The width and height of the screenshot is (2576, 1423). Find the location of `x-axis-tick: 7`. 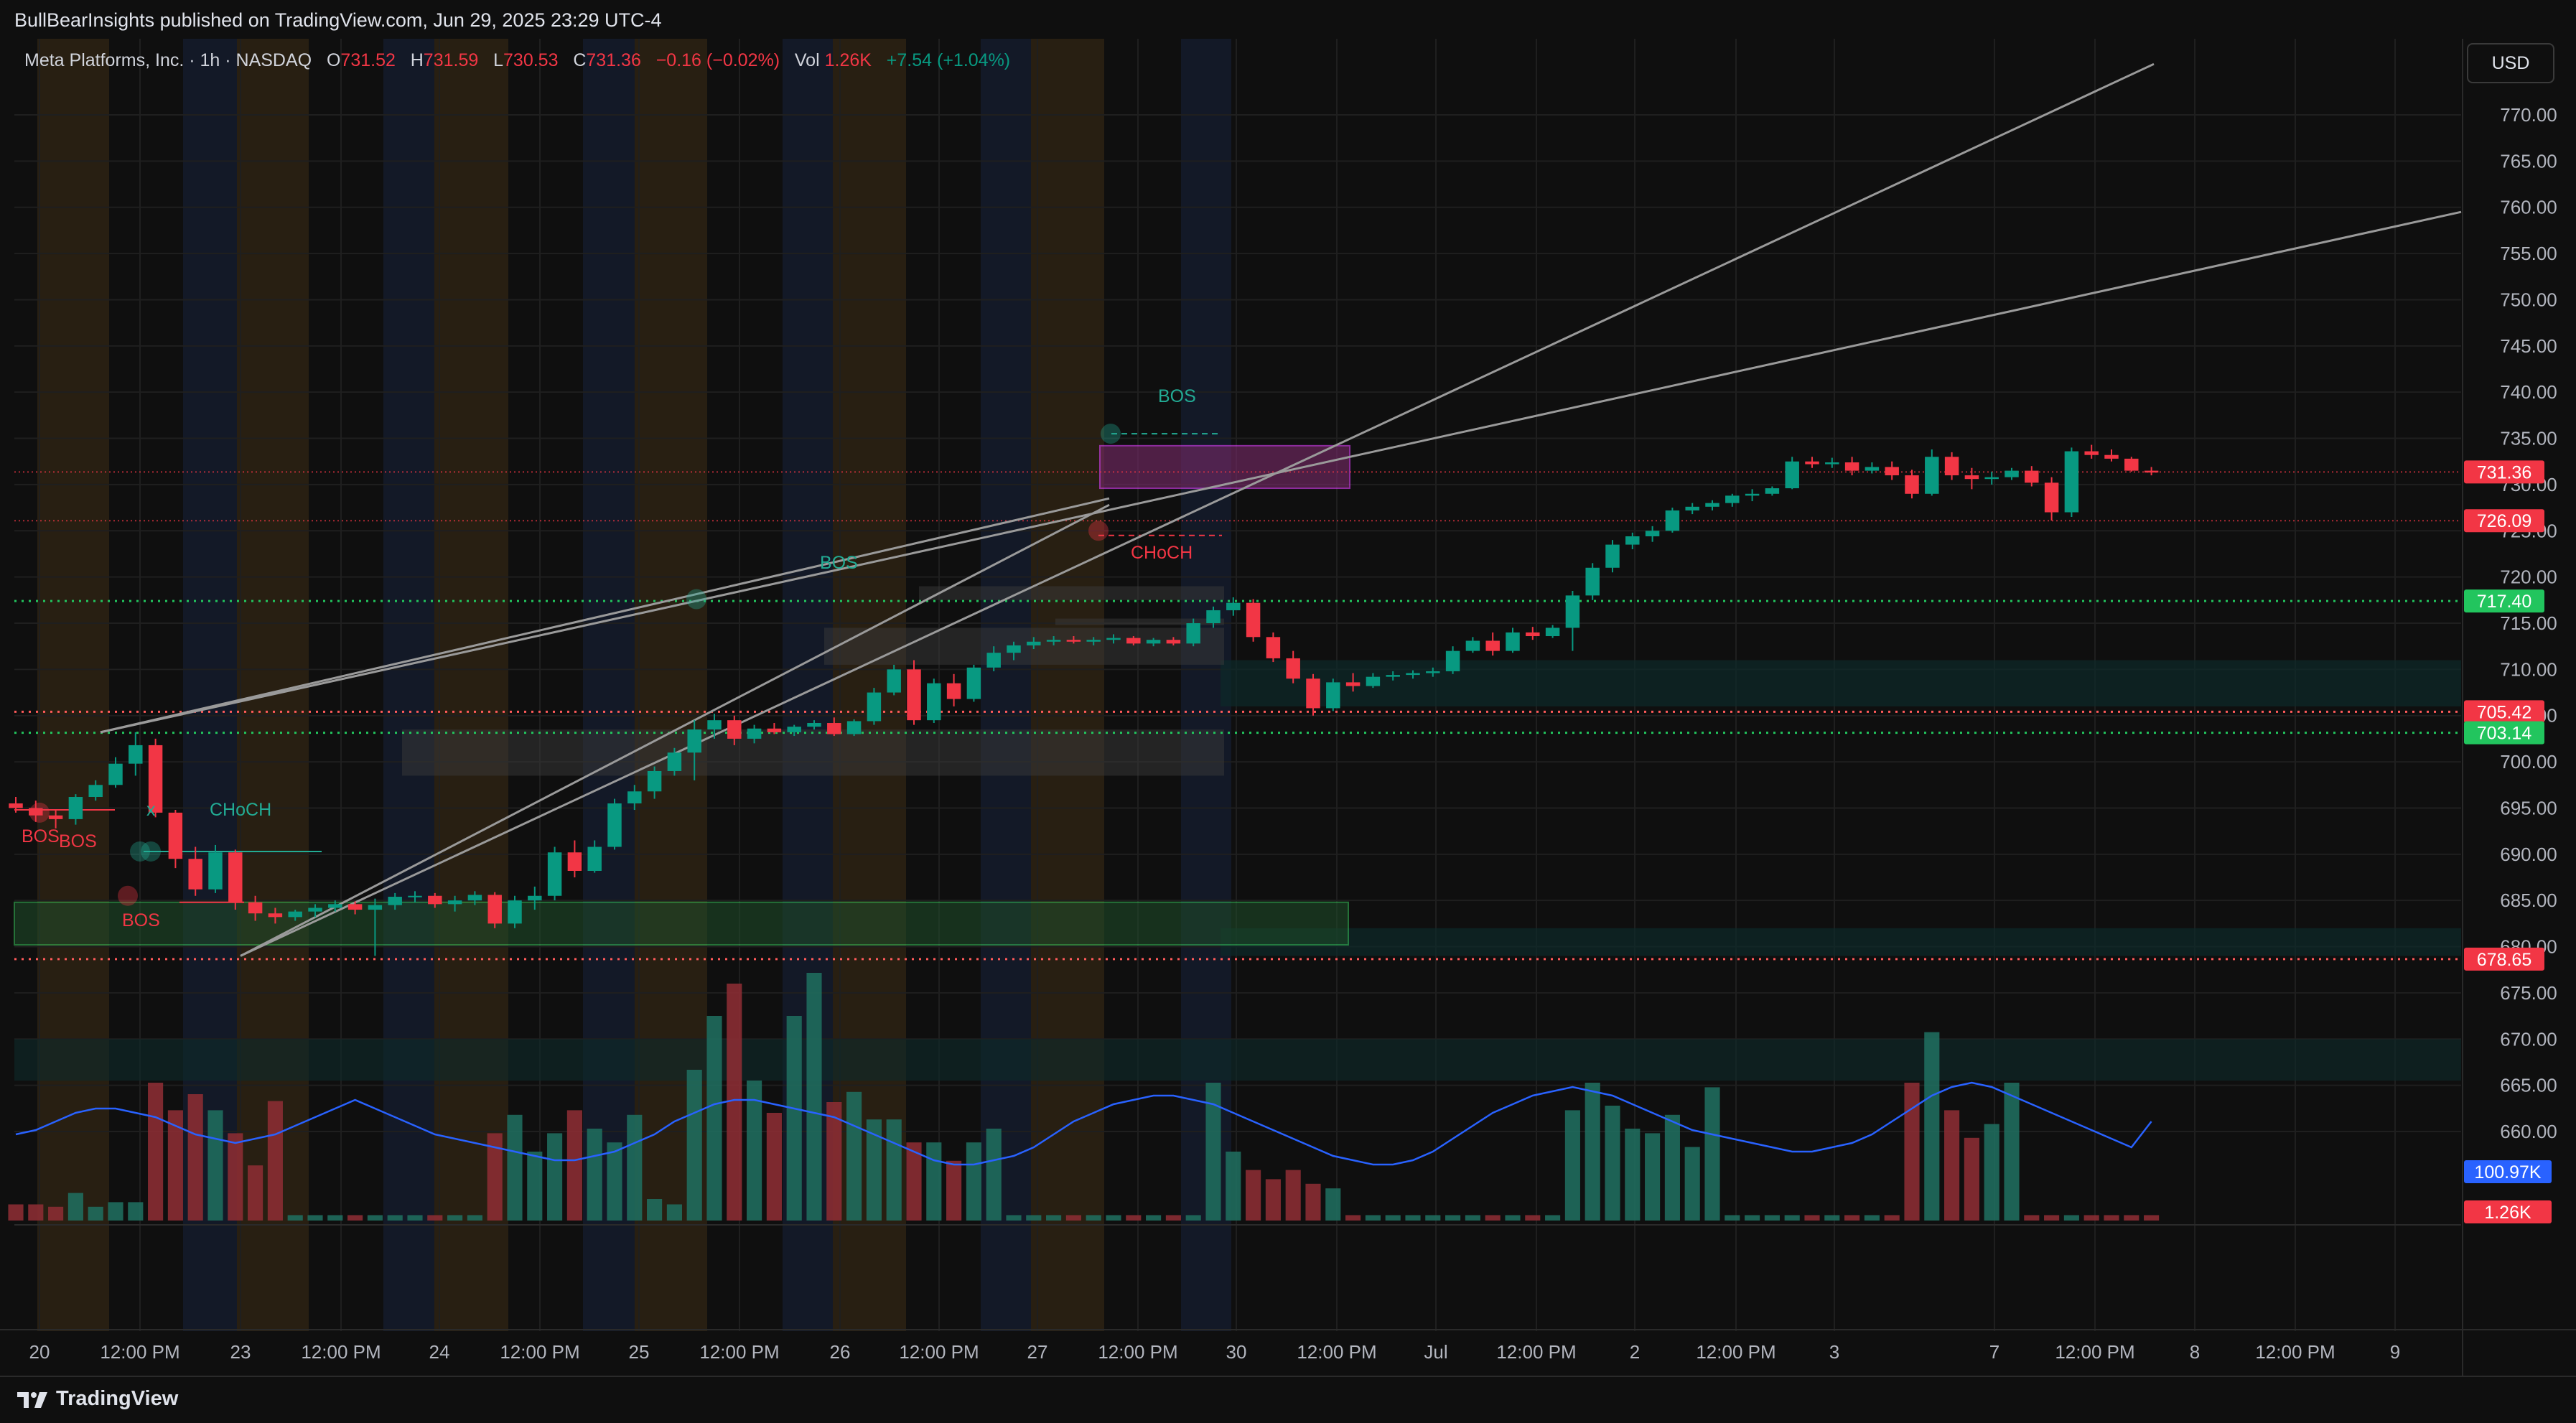

x-axis-tick: 7 is located at coordinates (1994, 1352).